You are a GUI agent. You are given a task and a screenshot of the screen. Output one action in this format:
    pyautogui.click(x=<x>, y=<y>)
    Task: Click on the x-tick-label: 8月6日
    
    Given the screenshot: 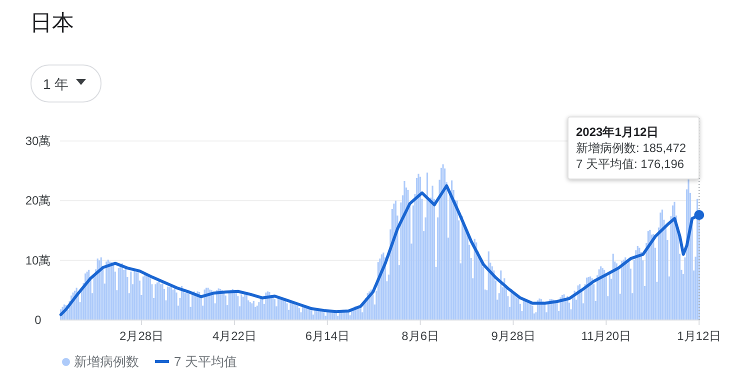 What is the action you would take?
    pyautogui.click(x=421, y=336)
    